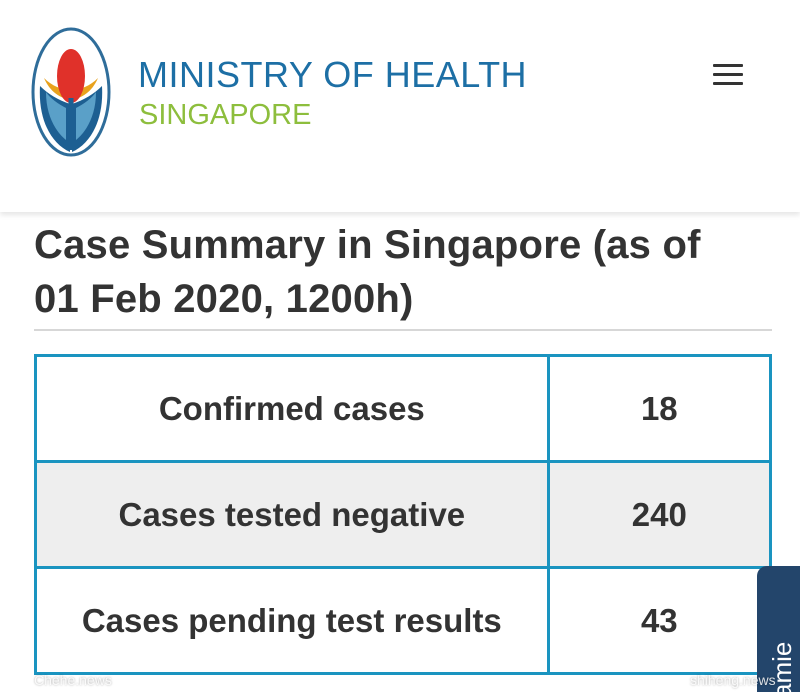  I want to click on floating-side-tab: amie, so click(778, 629).